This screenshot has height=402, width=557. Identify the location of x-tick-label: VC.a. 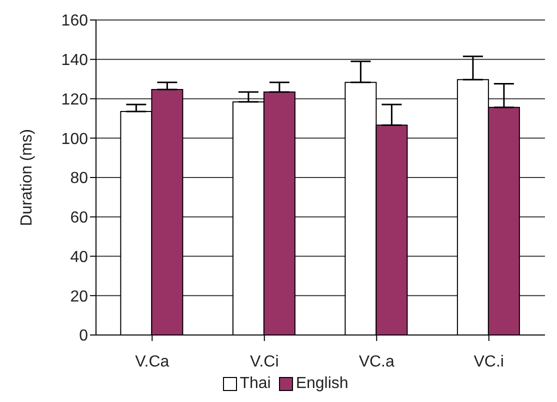
(376, 361).